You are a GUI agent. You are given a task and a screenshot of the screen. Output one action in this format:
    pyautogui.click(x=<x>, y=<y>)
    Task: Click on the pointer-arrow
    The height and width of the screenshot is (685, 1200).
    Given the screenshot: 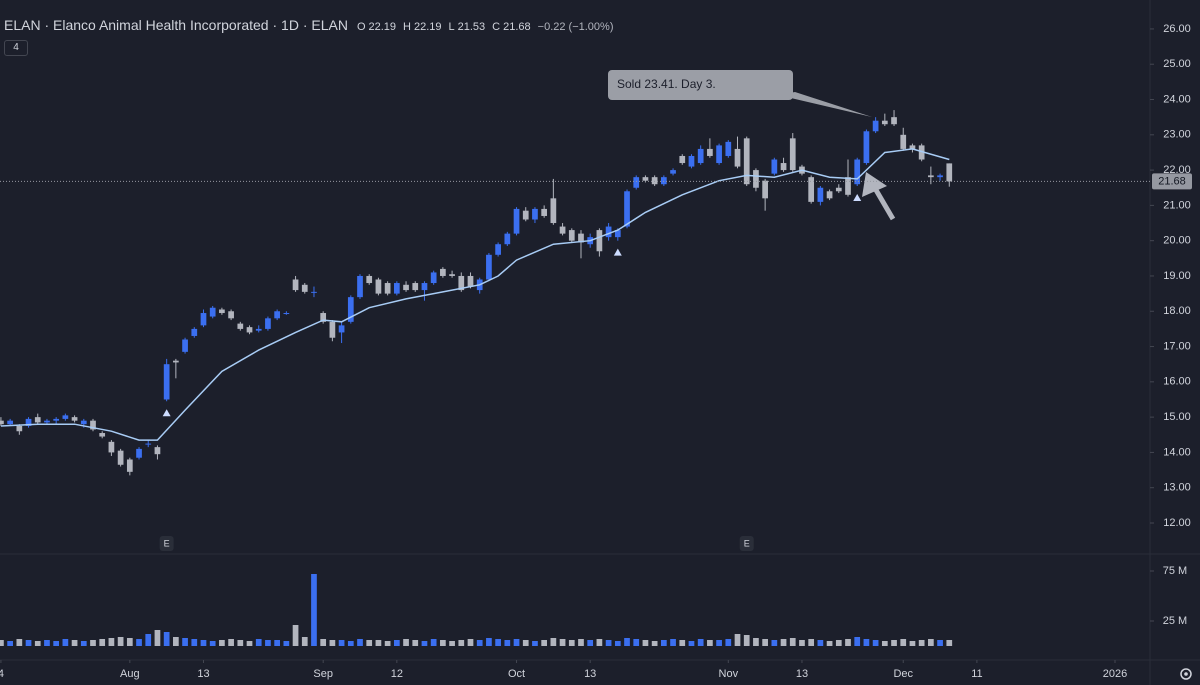 What is the action you would take?
    pyautogui.click(x=879, y=196)
    